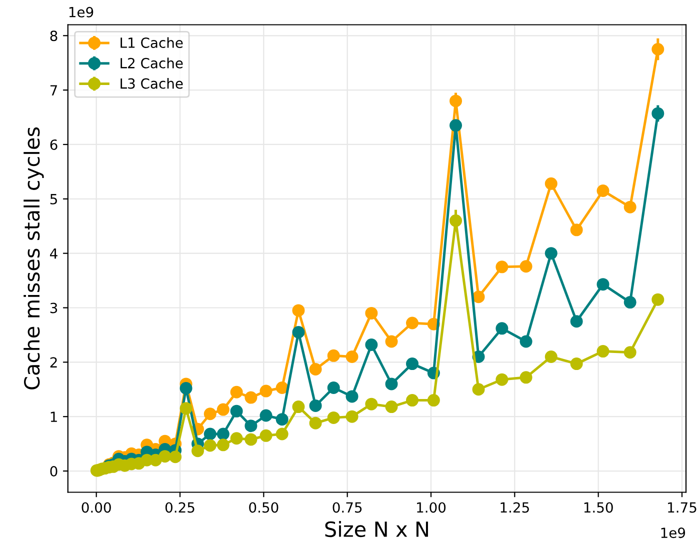  Describe the element at coordinates (179, 507) in the screenshot. I see `x-tick-label: 0.25` at that location.